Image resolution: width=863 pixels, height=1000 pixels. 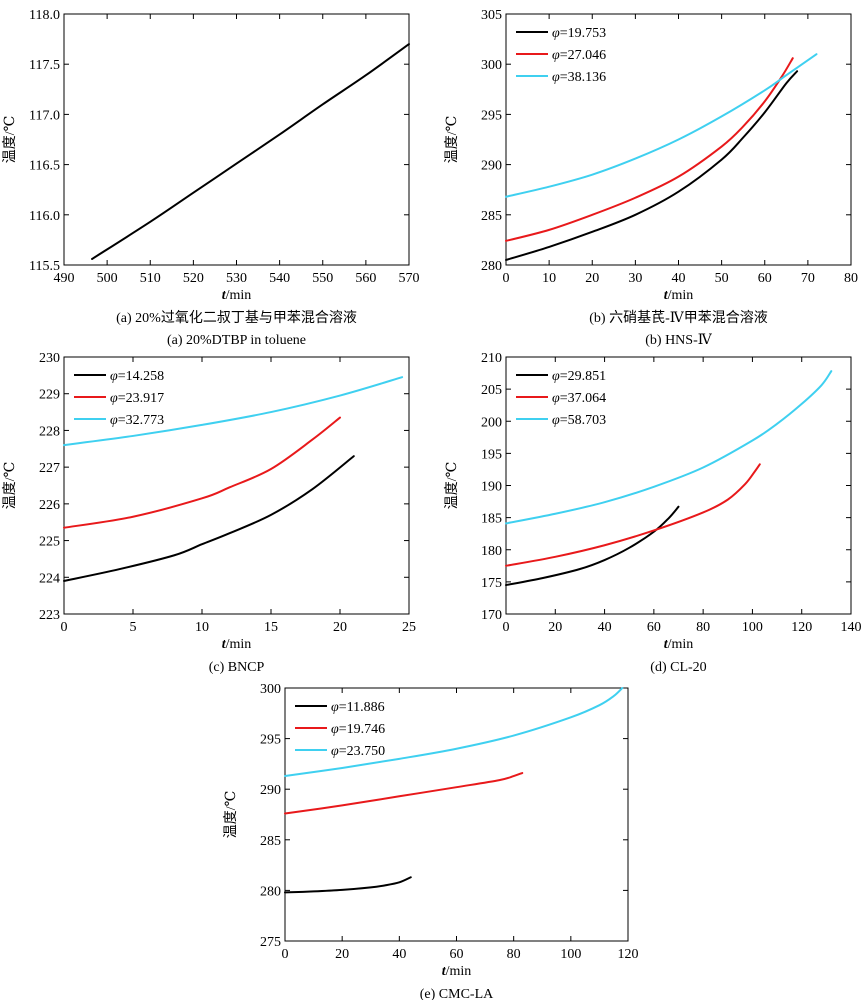 I want to click on legend-label: φ=11.886, so click(x=358, y=707).